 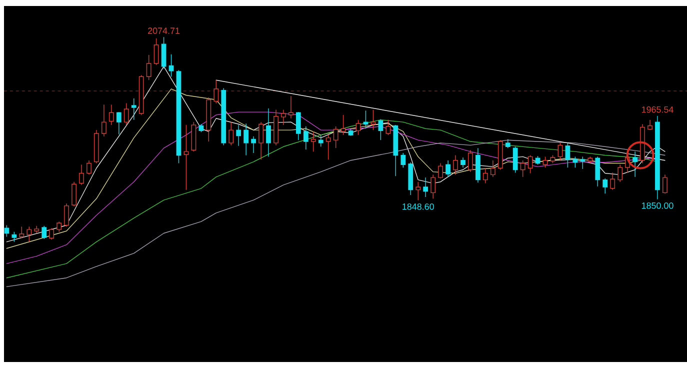 What do you see at coordinates (658, 109) in the screenshot?
I see `annotation: 1965.54` at bounding box center [658, 109].